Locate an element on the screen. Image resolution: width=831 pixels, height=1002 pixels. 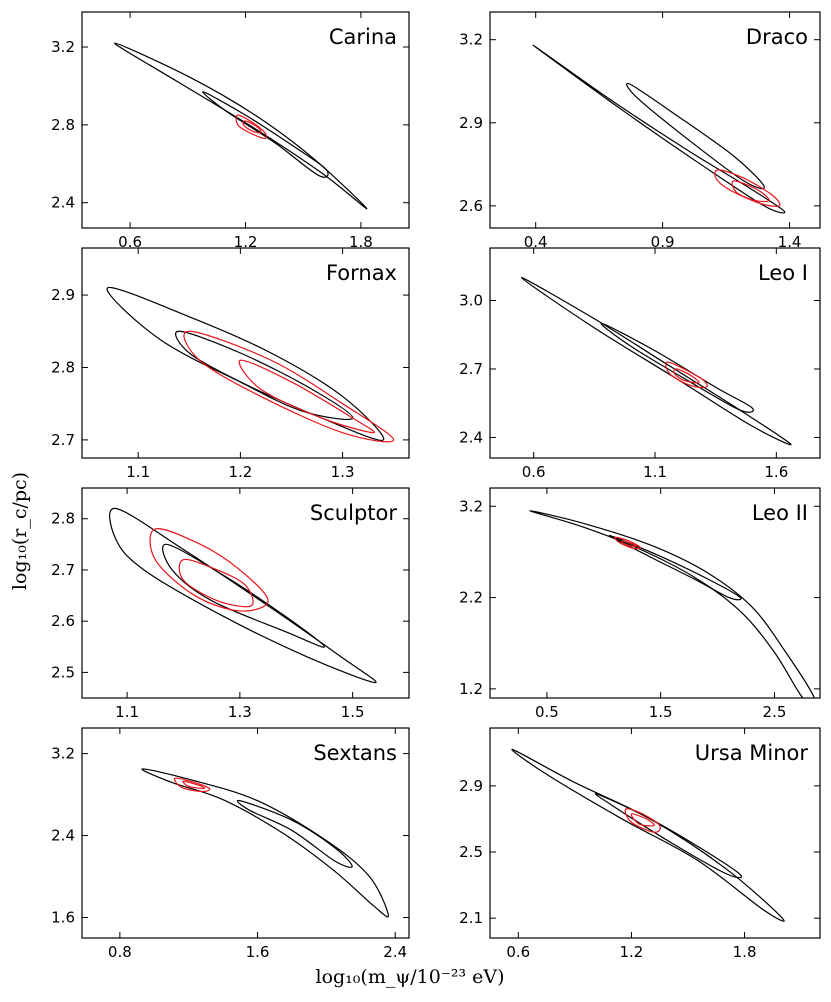
y-tick-label: 1.2 is located at coordinates (471, 689).